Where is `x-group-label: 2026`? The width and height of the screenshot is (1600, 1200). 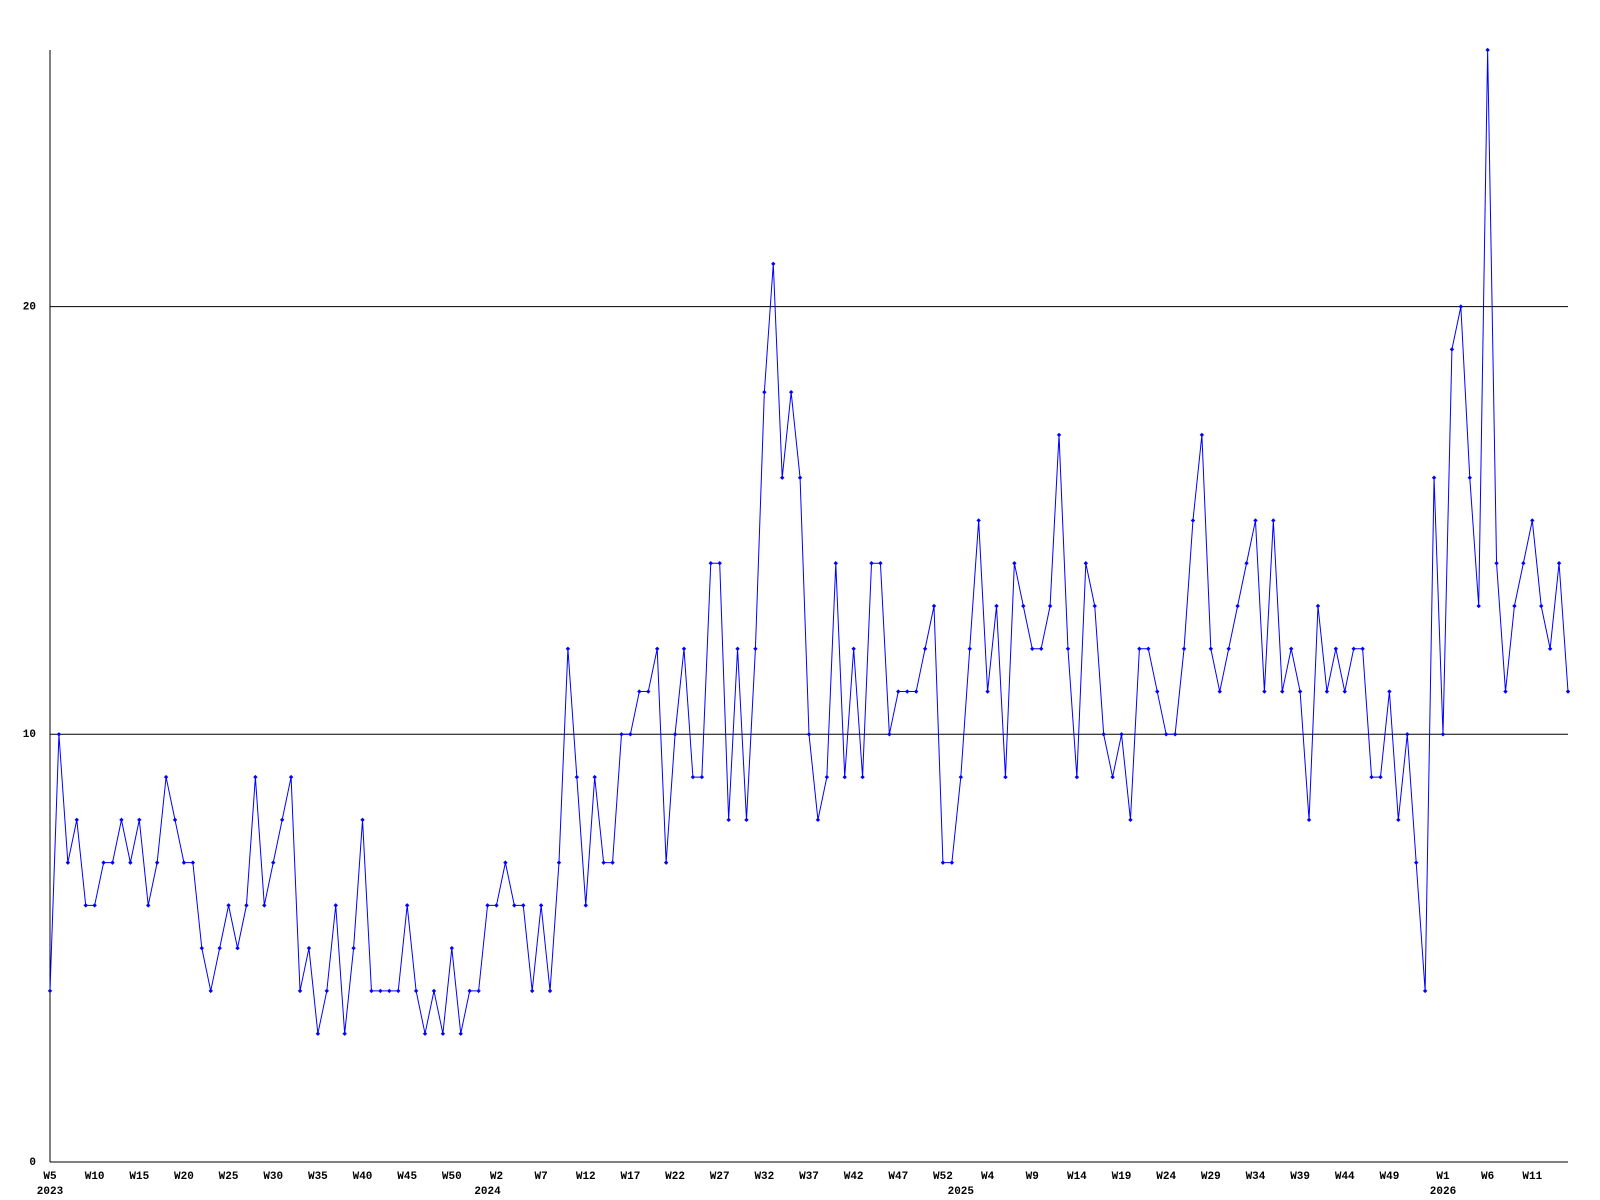
x-group-label: 2026 is located at coordinates (1443, 1192).